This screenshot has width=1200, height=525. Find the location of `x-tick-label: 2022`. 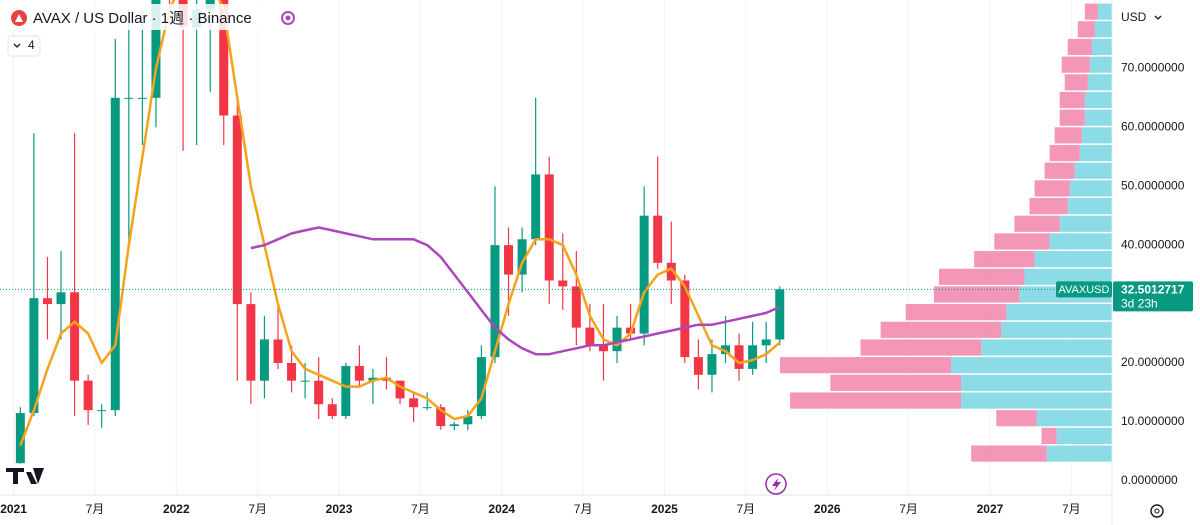

x-tick-label: 2022 is located at coordinates (176, 509).